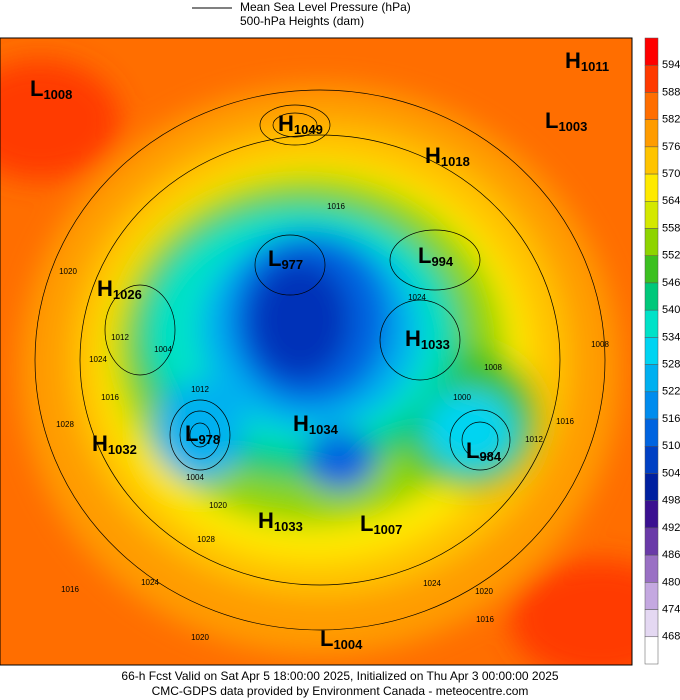  I want to click on colorbar-label: 486, so click(671, 555).